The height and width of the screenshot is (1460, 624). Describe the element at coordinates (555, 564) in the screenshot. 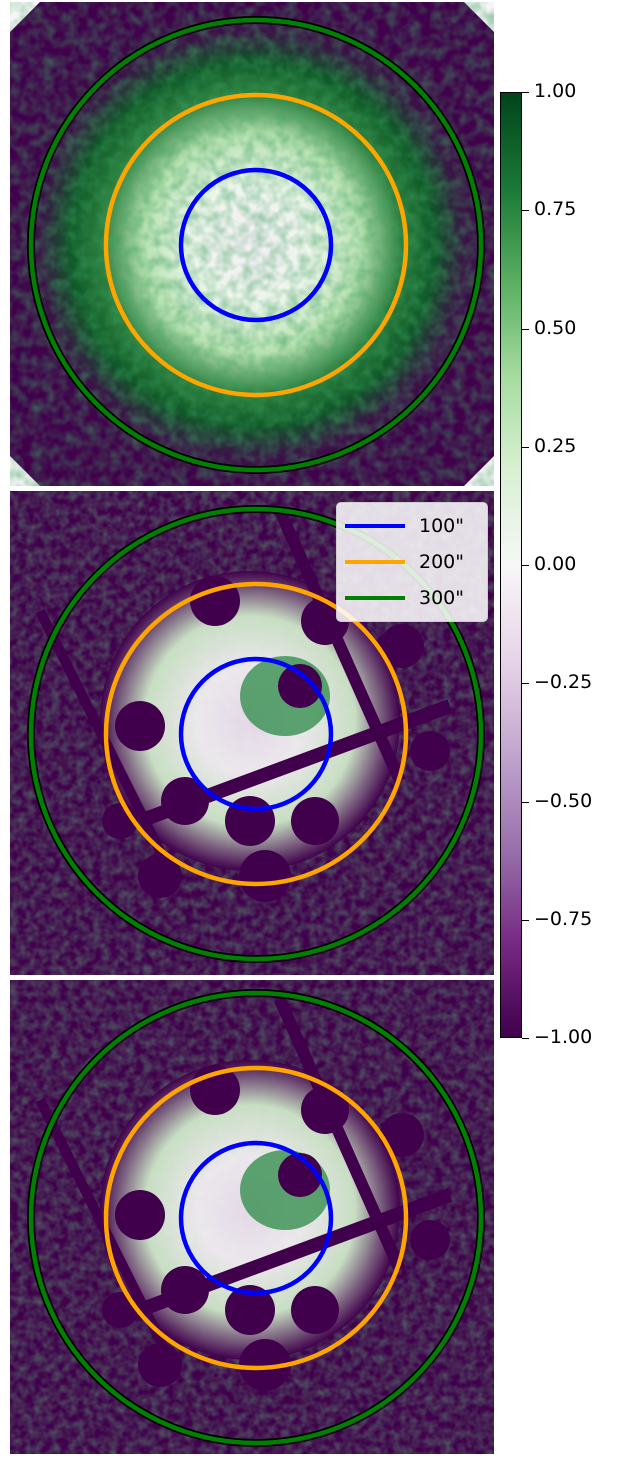

I see `colorbar-tick-label: 0.00` at that location.